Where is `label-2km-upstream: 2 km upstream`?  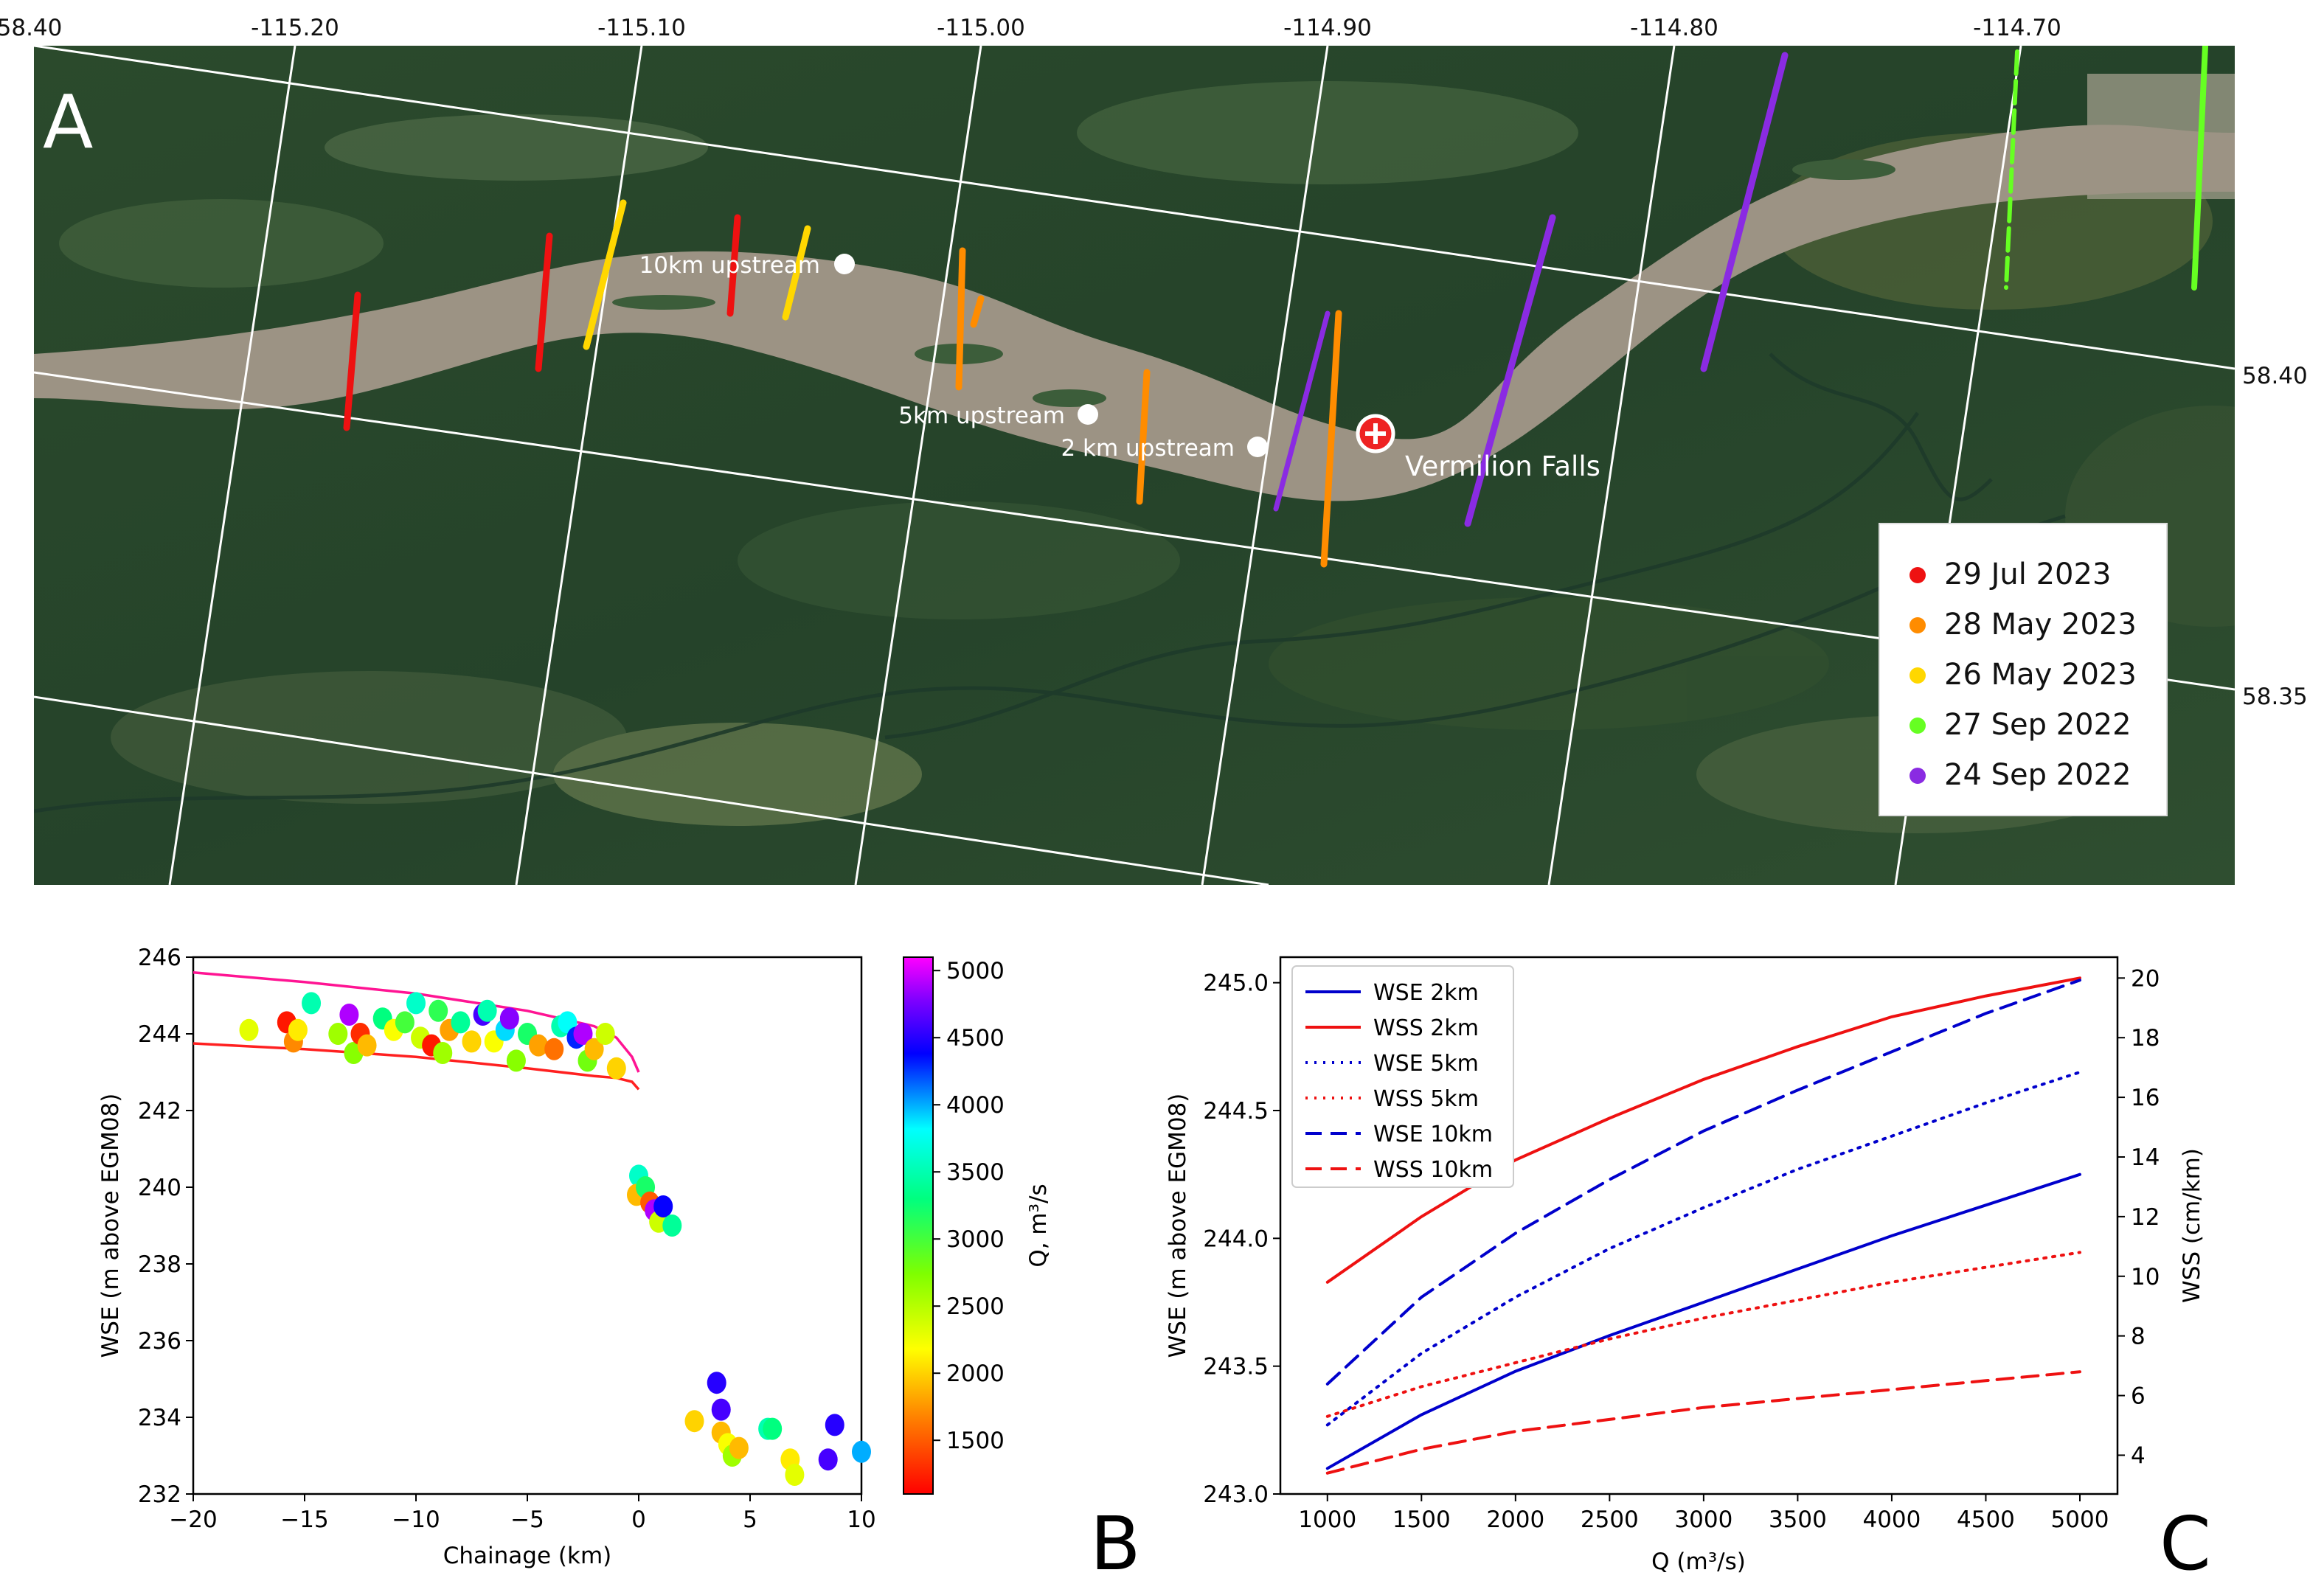
label-2km-upstream: 2 km upstream is located at coordinates (1148, 448).